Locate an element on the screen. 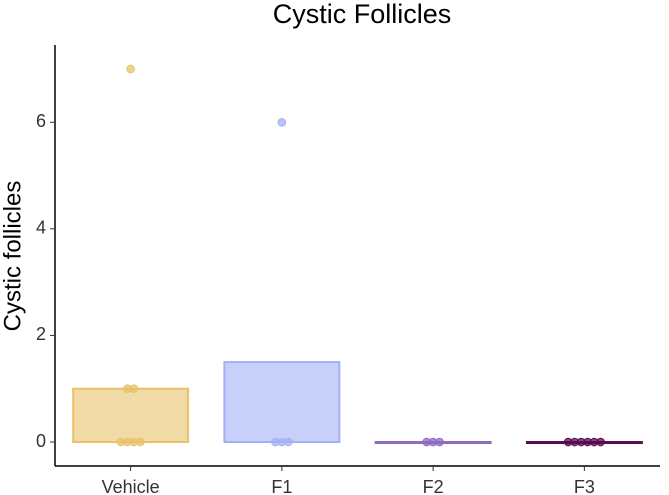 The image size is (669, 495). x-tick-label: Vehicle is located at coordinates (131, 486).